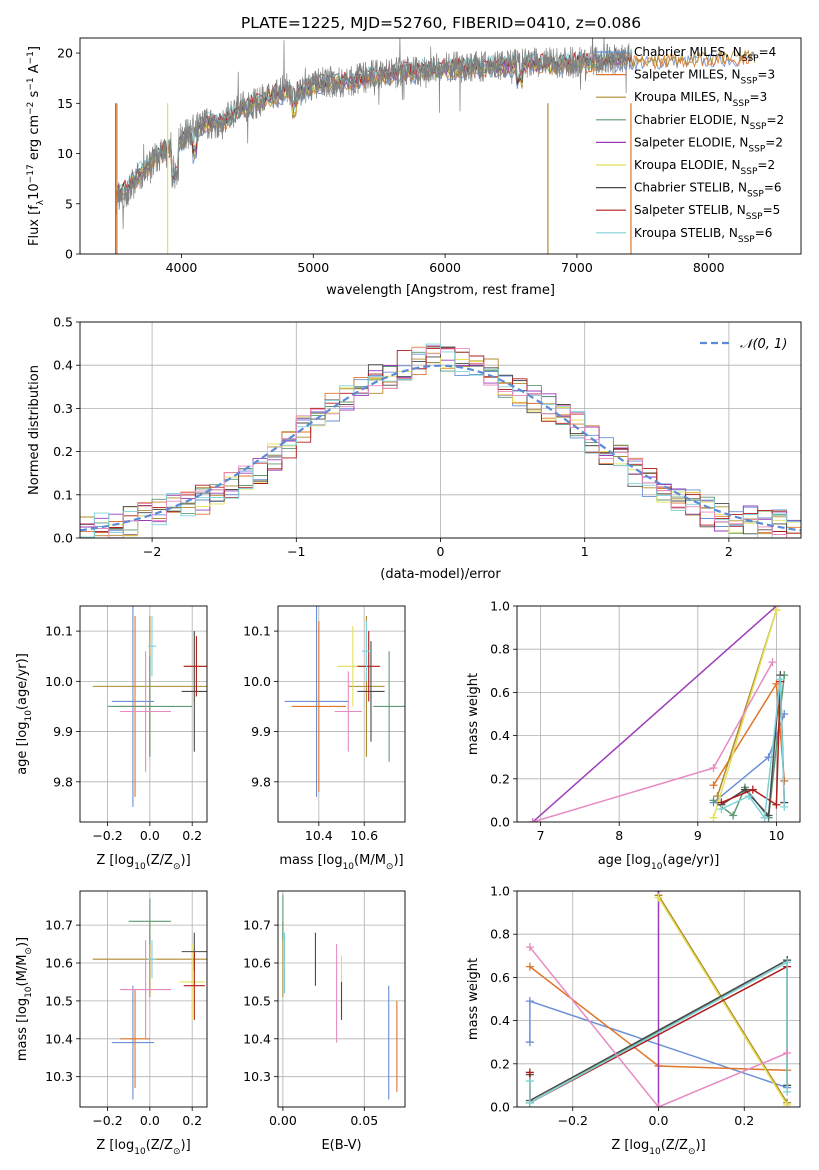 This screenshot has height=1170, width=819. What do you see at coordinates (126, 724) in the screenshot?
I see `panel-age-vs-z: −0.2 0.0 0.2 9.8 9.9 10.0 10.1` at bounding box center [126, 724].